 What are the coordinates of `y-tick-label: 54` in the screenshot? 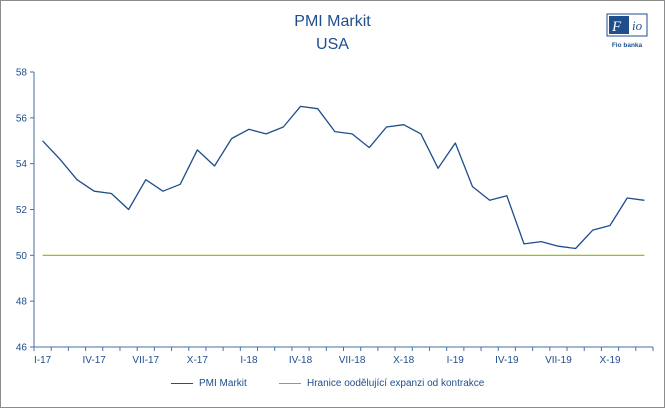 It's located at (22, 164).